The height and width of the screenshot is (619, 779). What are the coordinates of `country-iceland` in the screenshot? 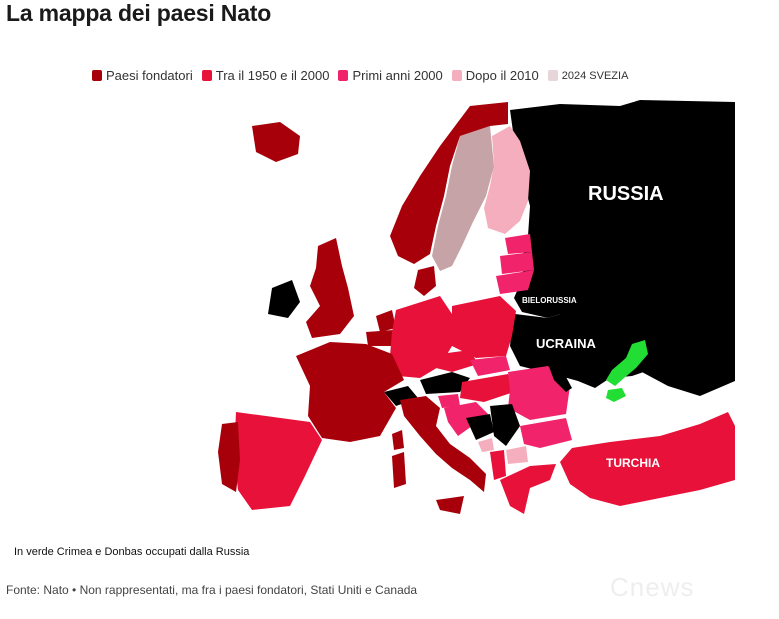 It's located at (276, 142).